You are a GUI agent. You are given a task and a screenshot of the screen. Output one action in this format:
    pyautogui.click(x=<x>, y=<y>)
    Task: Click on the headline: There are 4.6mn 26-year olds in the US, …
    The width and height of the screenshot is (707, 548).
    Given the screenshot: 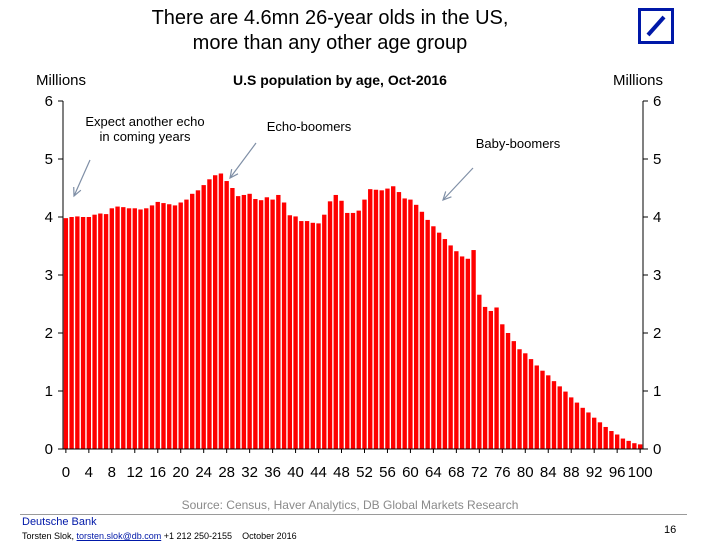 What is the action you would take?
    pyautogui.click(x=330, y=31)
    